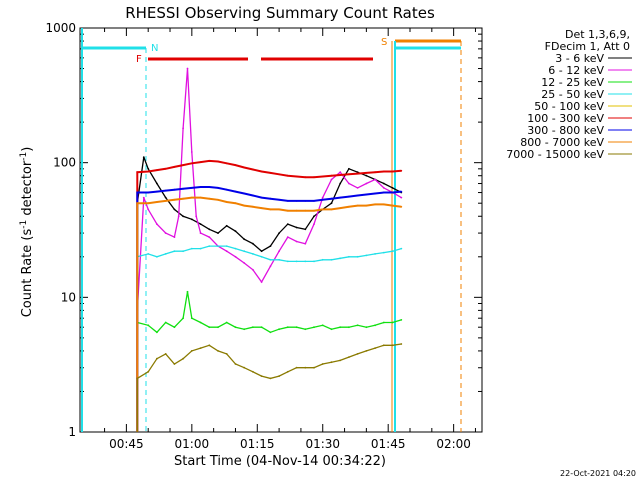 The width and height of the screenshot is (640, 480). What do you see at coordinates (154, 48) in the screenshot?
I see `flag-n-label: N` at bounding box center [154, 48].